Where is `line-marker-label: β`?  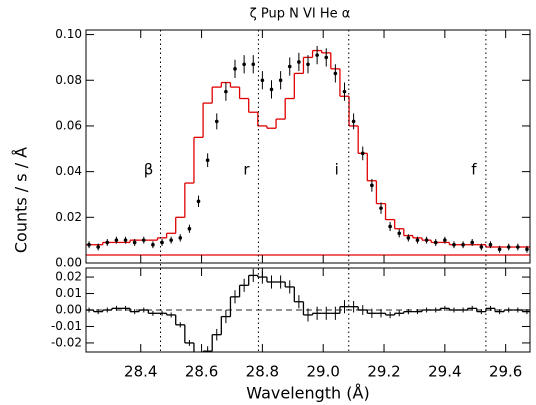 line-marker-label: β is located at coordinates (149, 170).